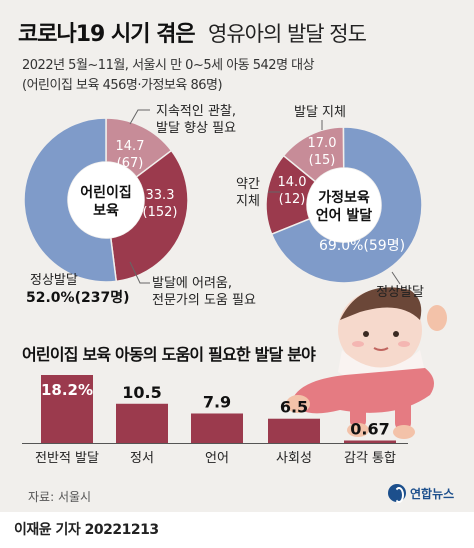 Image resolution: width=474 pixels, height=548 pixels. Describe the element at coordinates (169, 354) in the screenshot. I see `bar-chart-title: 어린이집 보육 아동의 도움이 필요한 발달 분야` at that location.